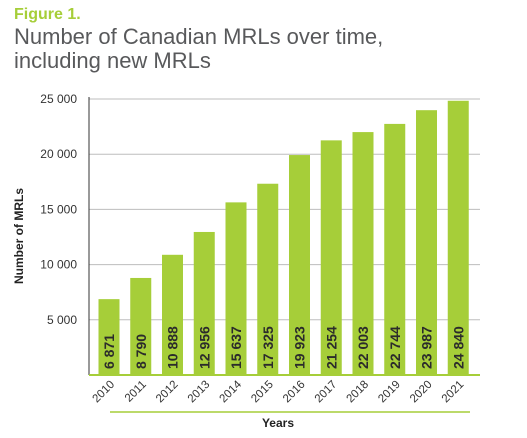 The image size is (527, 438). I want to click on x-tick-label: 2015, so click(262, 392).